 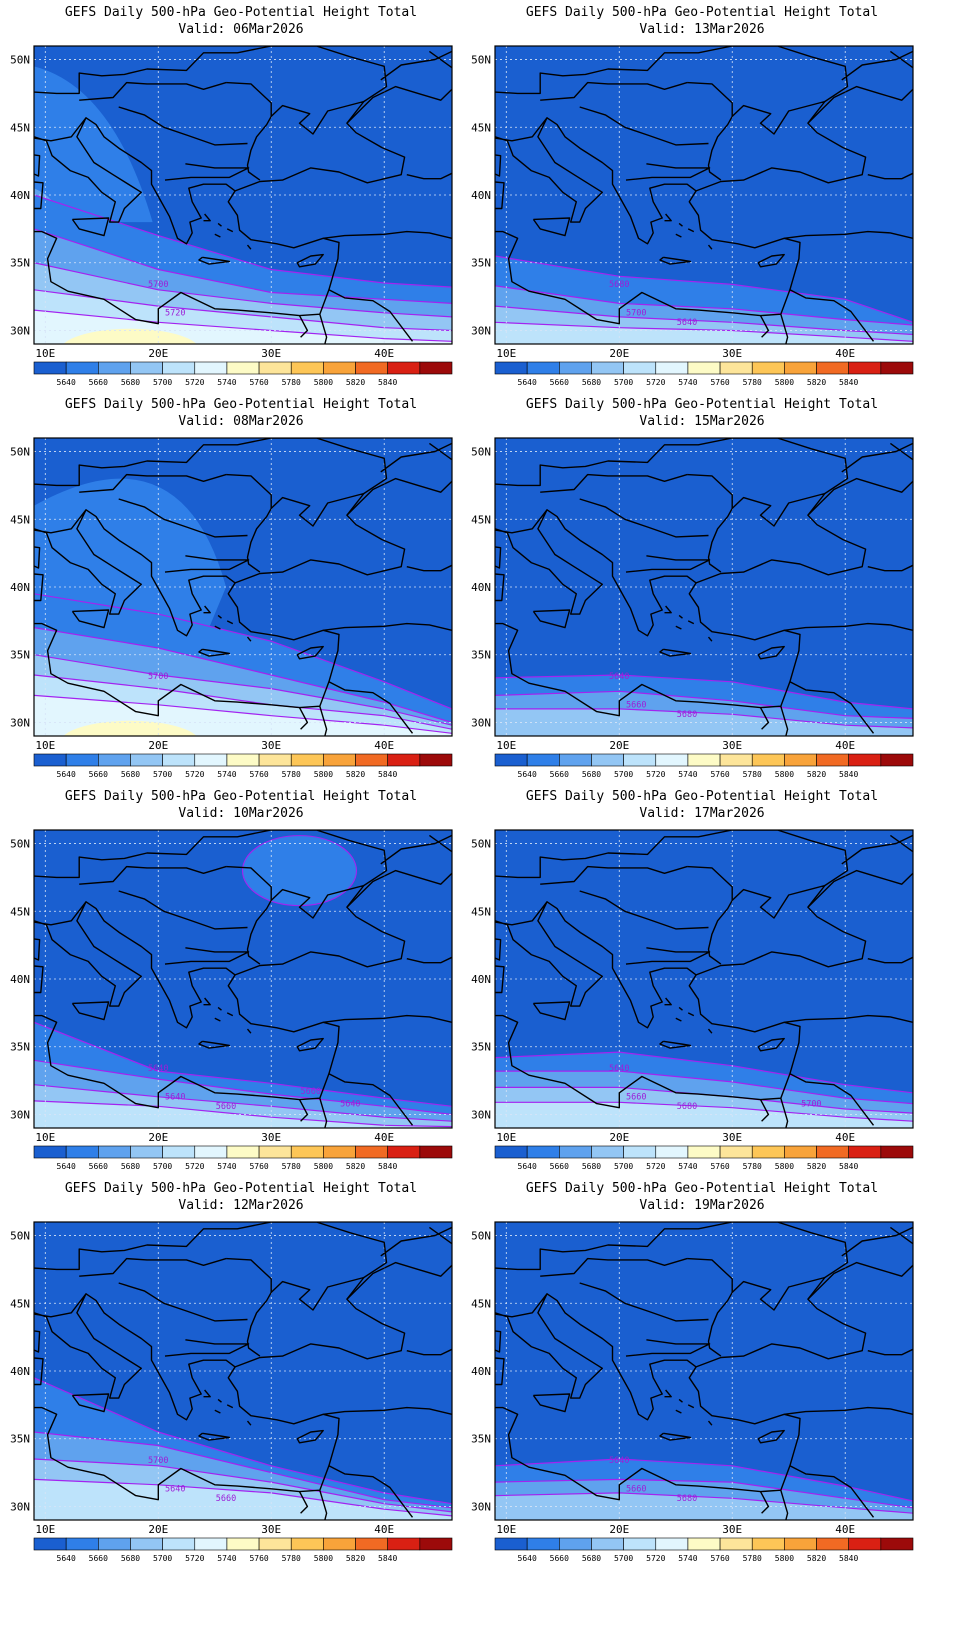 I want to click on legend-label: 5740, so click(x=226, y=774).